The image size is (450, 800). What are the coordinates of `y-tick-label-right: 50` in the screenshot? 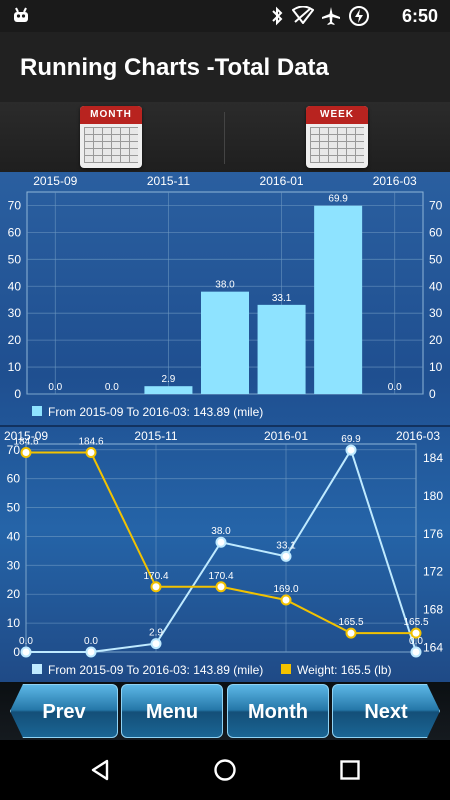 It's located at (436, 259).